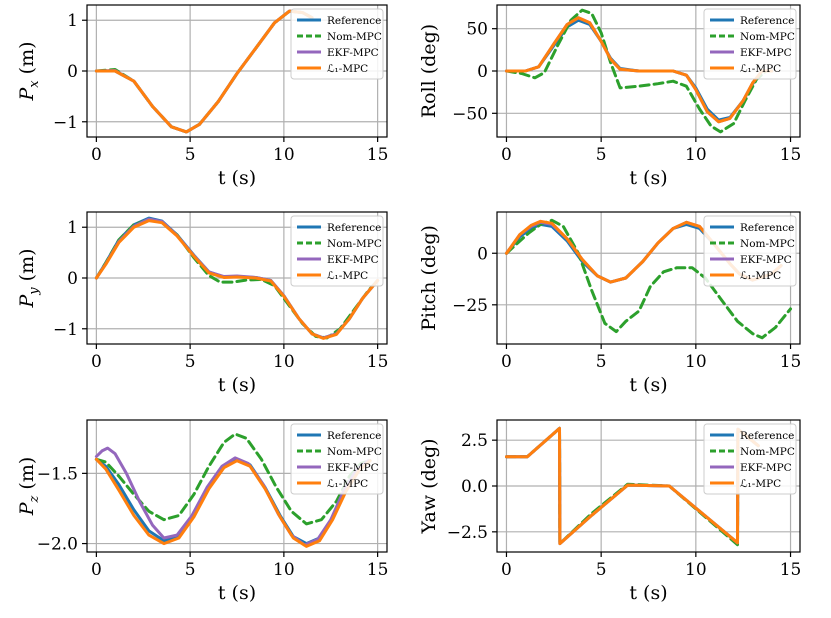 This screenshot has width=831, height=618. Describe the element at coordinates (96, 155) in the screenshot. I see `tick-label-x-px-0: 0` at that location.